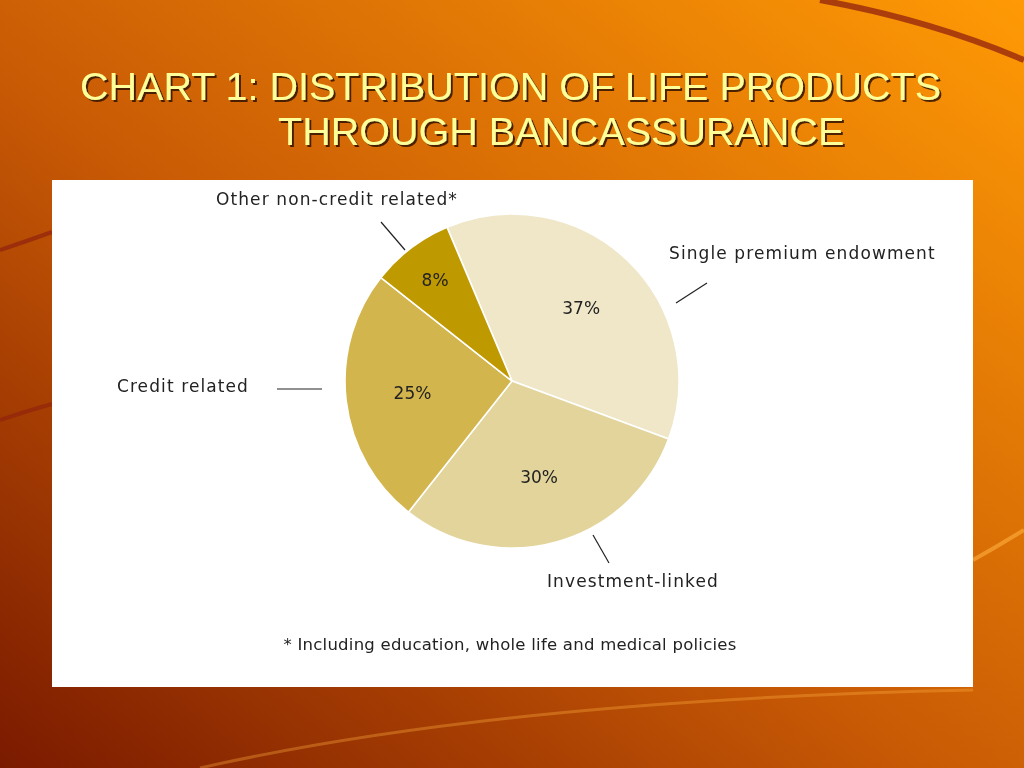 The image size is (1024, 768). What do you see at coordinates (581, 308) in the screenshot?
I see `data-label: 37%` at bounding box center [581, 308].